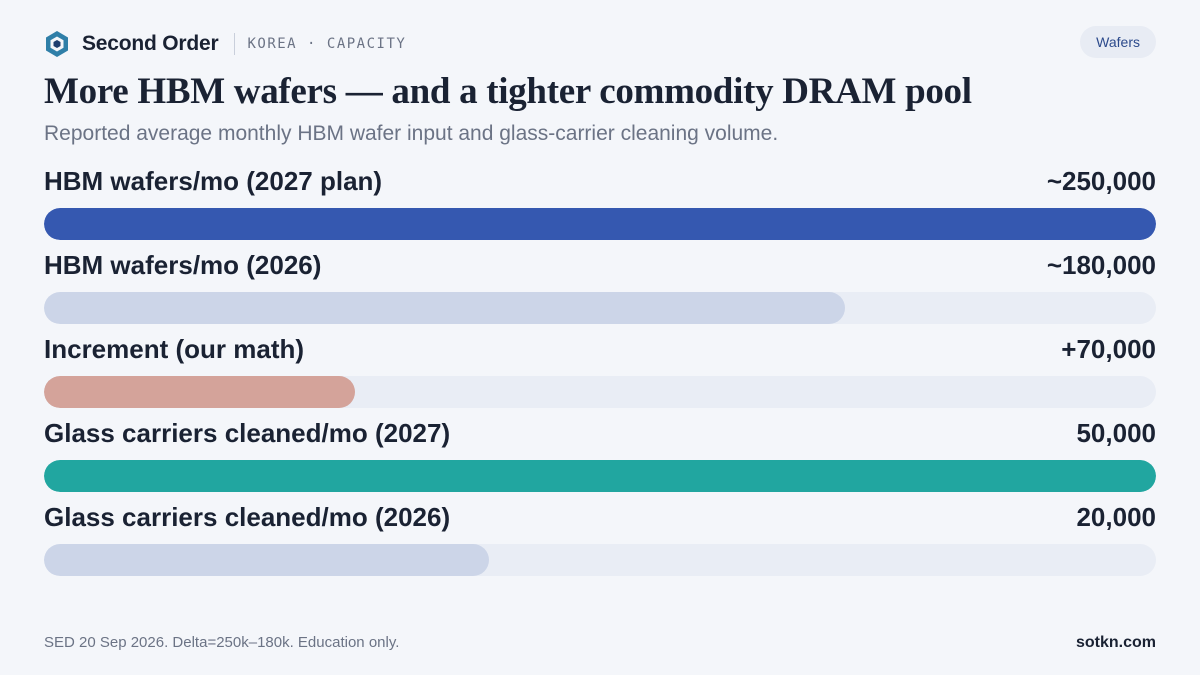 This screenshot has width=1200, height=675. What do you see at coordinates (235, 44) in the screenshot?
I see `header-divider` at bounding box center [235, 44].